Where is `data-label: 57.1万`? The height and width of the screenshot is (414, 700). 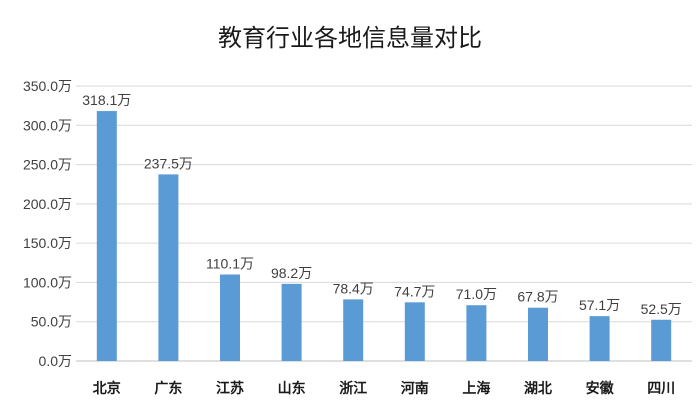
data-label: 57.1万 is located at coordinates (599, 305).